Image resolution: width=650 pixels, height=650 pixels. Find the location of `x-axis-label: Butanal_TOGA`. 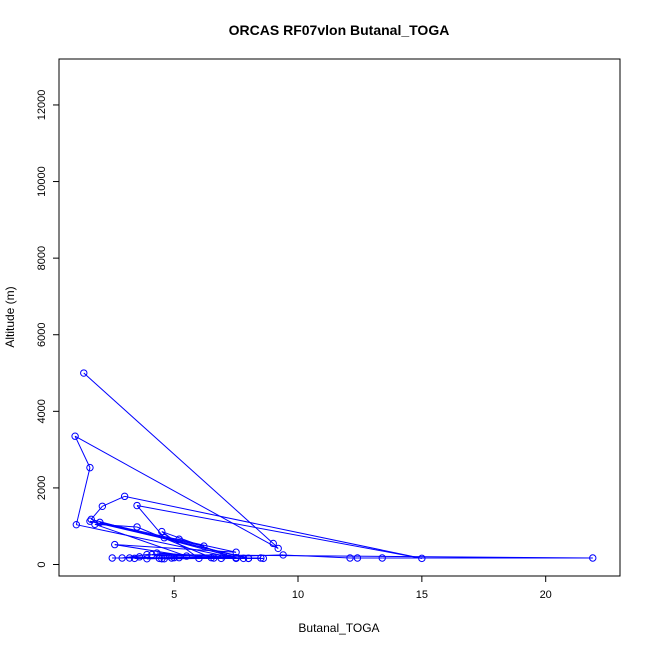

x-axis-label: Butanal_TOGA is located at coordinates (338, 628).